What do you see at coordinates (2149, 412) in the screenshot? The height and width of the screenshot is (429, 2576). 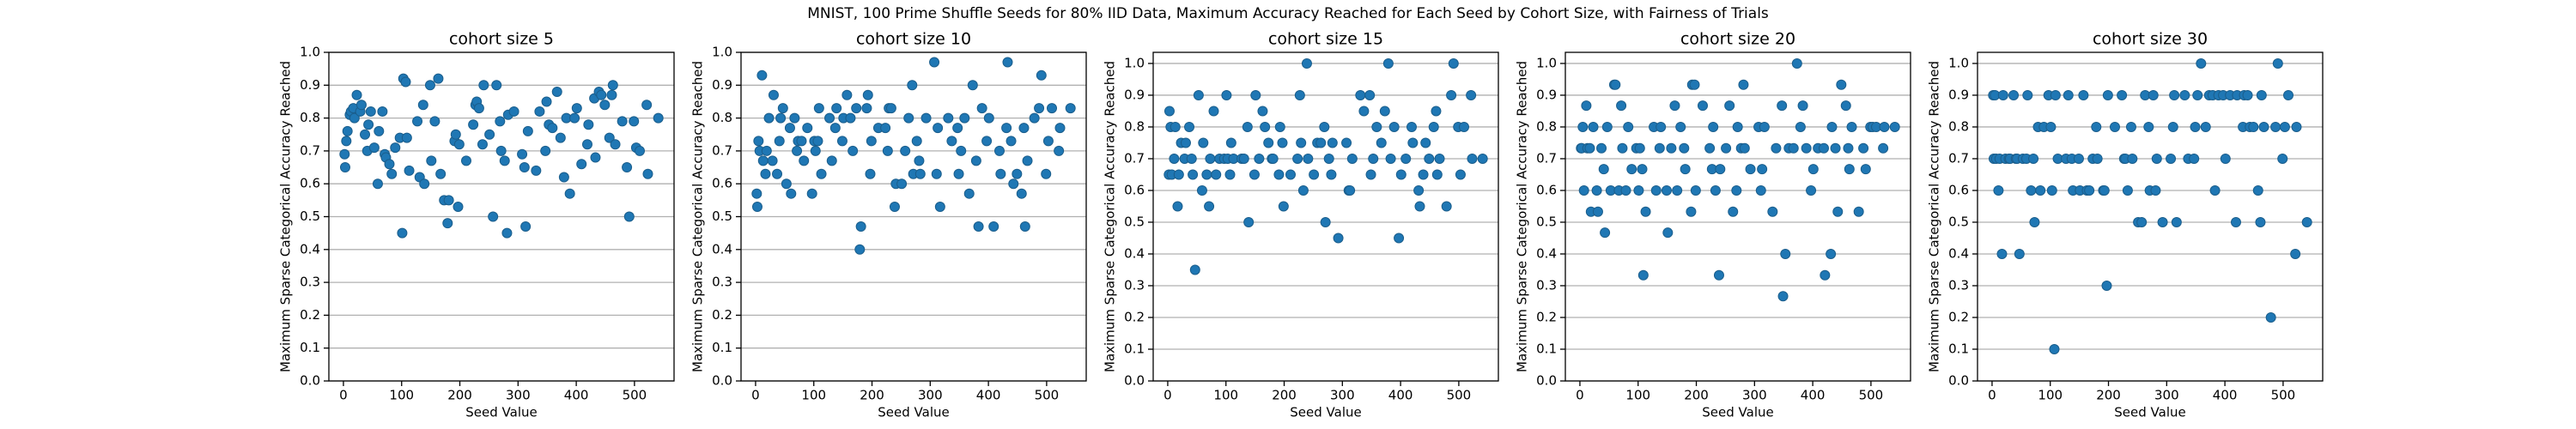 I see `x-axis-label: Seed Value` at bounding box center [2149, 412].